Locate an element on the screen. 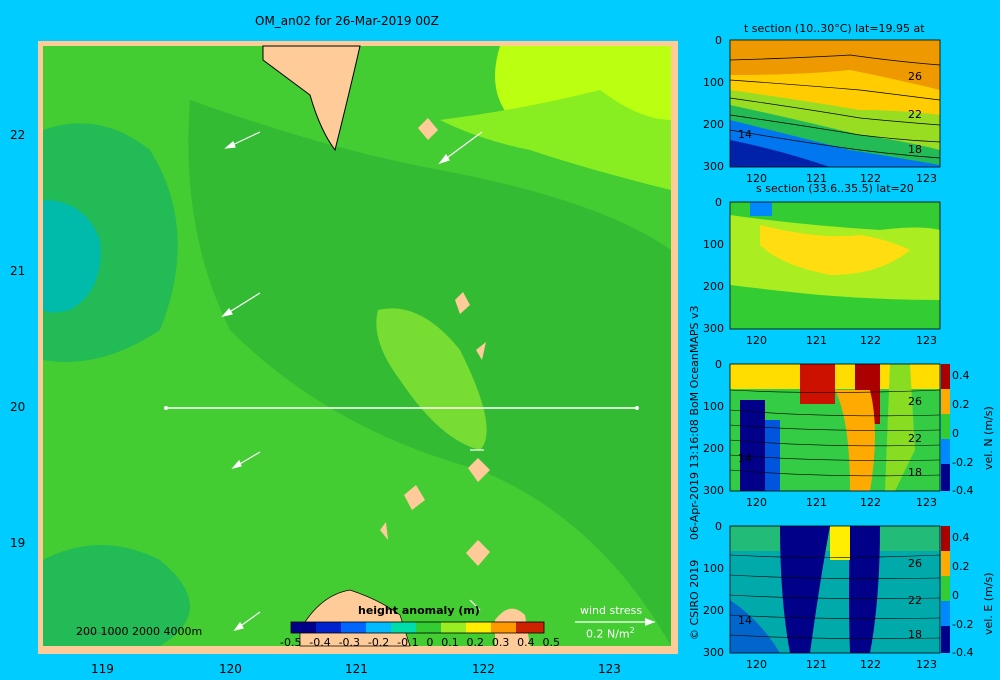 The height and width of the screenshot is (680, 1000). credit-csiro: © CSIRO 2019 is located at coordinates (694, 599).